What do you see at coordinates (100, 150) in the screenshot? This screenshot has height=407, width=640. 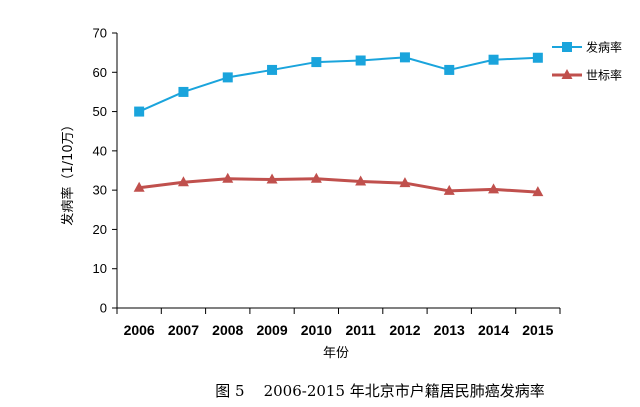 I see `y-tick-label: 40` at bounding box center [100, 150].